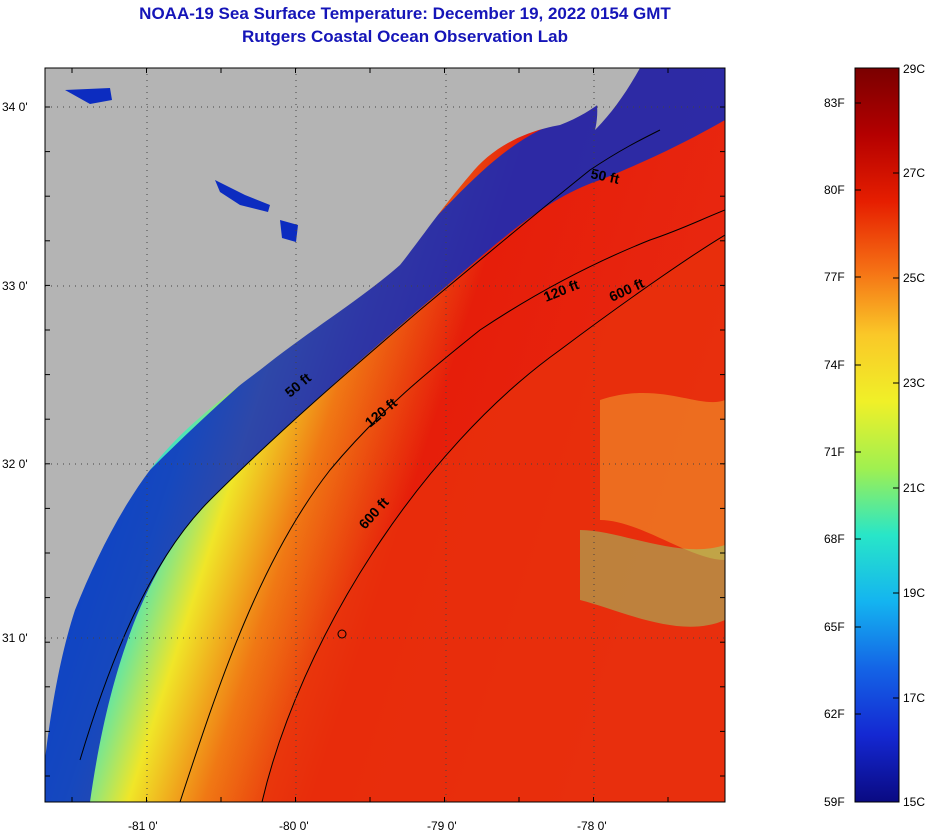  Describe the element at coordinates (15, 107) in the screenshot. I see `lat-label: 34 0'` at that location.